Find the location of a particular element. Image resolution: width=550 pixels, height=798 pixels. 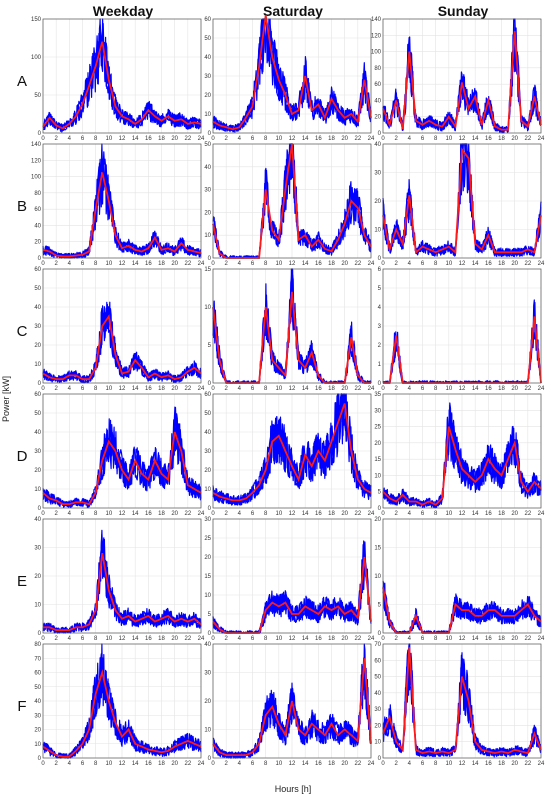

y-tick-label: 60 is located at coordinates (207, 20).